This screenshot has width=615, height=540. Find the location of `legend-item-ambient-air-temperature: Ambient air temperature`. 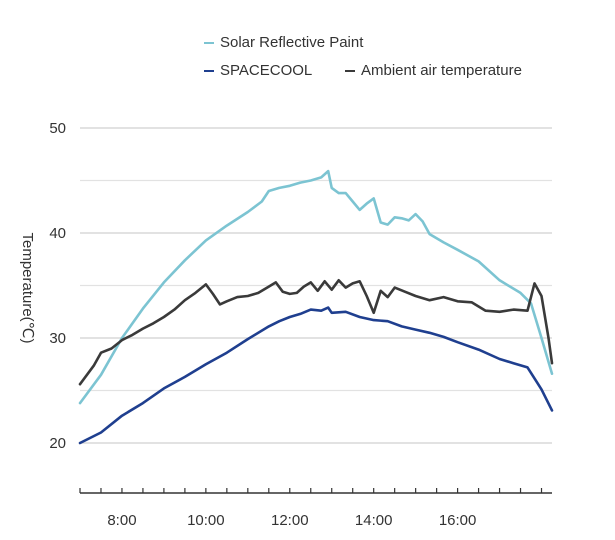

legend-item-ambient-air-temperature: Ambient air temperature is located at coordinates (433, 70).